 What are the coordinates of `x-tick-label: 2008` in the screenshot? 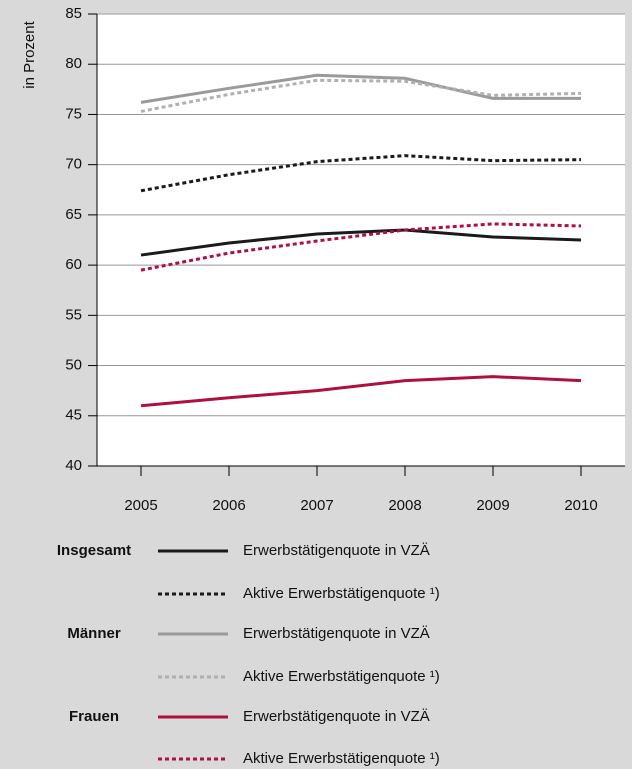 It's located at (404, 505).